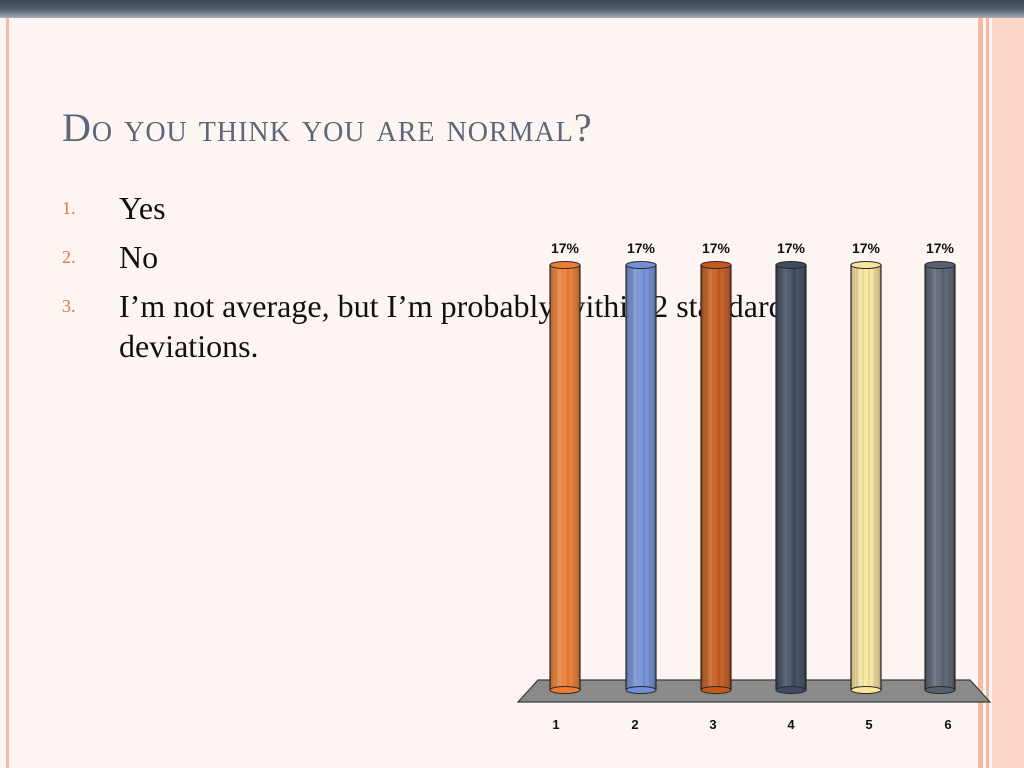 This screenshot has height=768, width=1024. I want to click on list-number: 3., so click(69, 306).